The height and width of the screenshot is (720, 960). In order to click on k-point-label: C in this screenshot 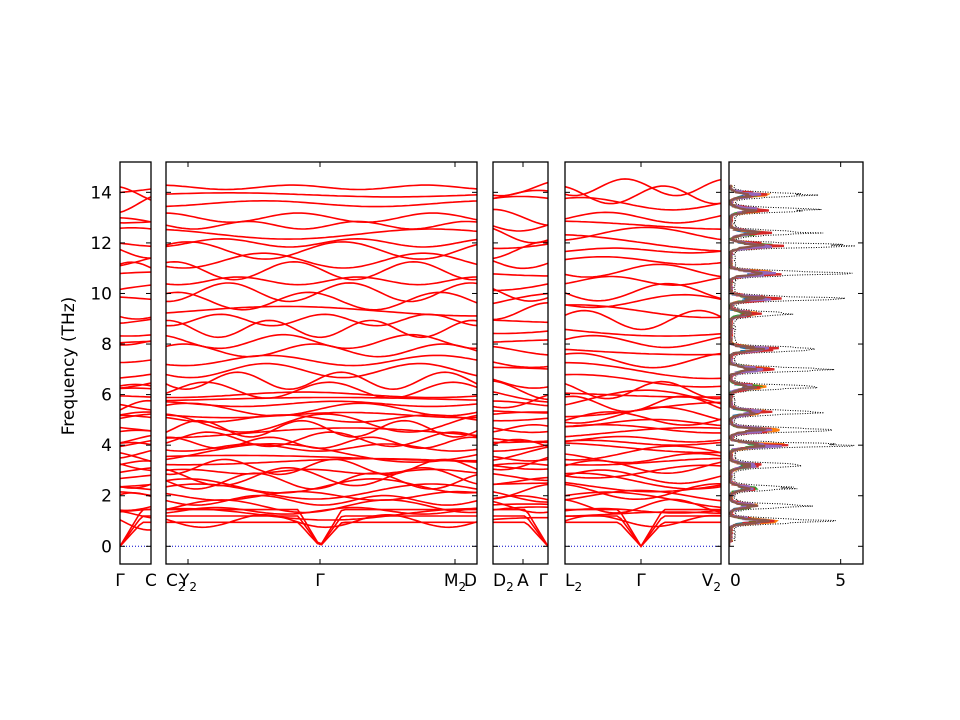, I will do `click(151, 581)`.